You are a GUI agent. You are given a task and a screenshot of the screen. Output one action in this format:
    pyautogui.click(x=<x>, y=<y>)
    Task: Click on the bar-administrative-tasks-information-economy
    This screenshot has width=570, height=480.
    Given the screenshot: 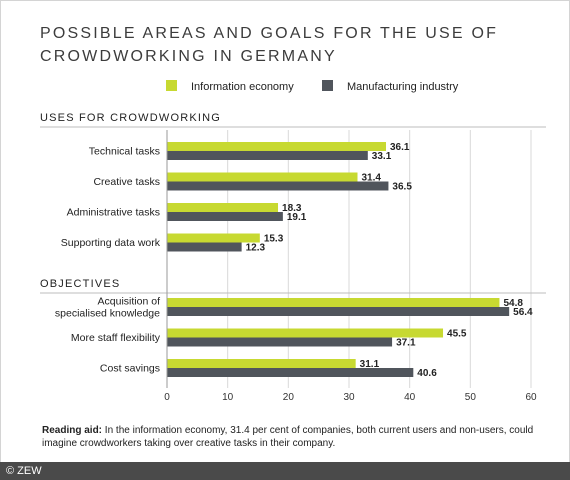 What is the action you would take?
    pyautogui.click(x=223, y=207)
    